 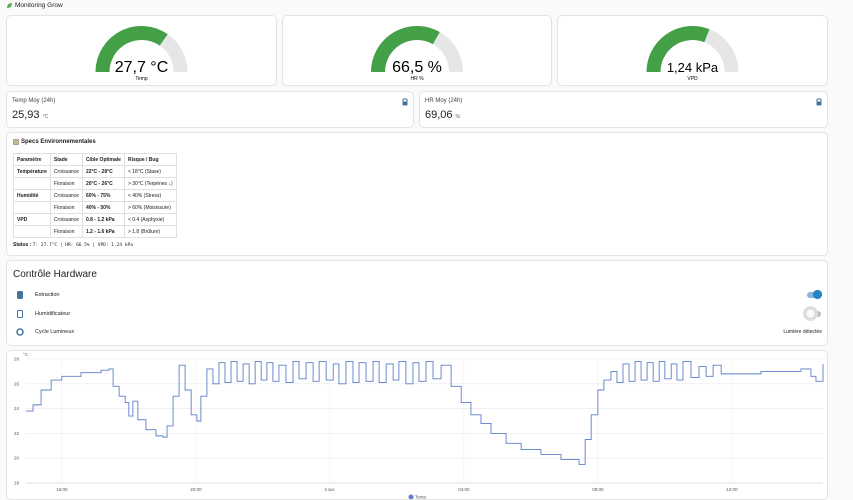 What do you see at coordinates (32, 195) in the screenshot?
I see `table-cell: Humidité` at bounding box center [32, 195].